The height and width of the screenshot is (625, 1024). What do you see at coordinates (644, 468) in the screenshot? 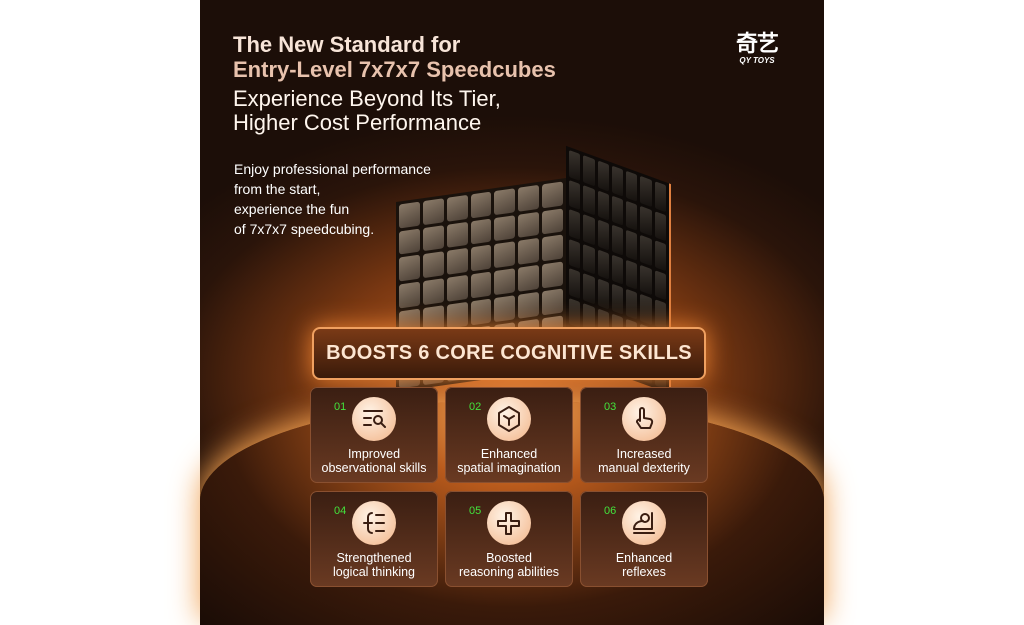
I see `skill-label-line2: manual dexterity` at bounding box center [644, 468].